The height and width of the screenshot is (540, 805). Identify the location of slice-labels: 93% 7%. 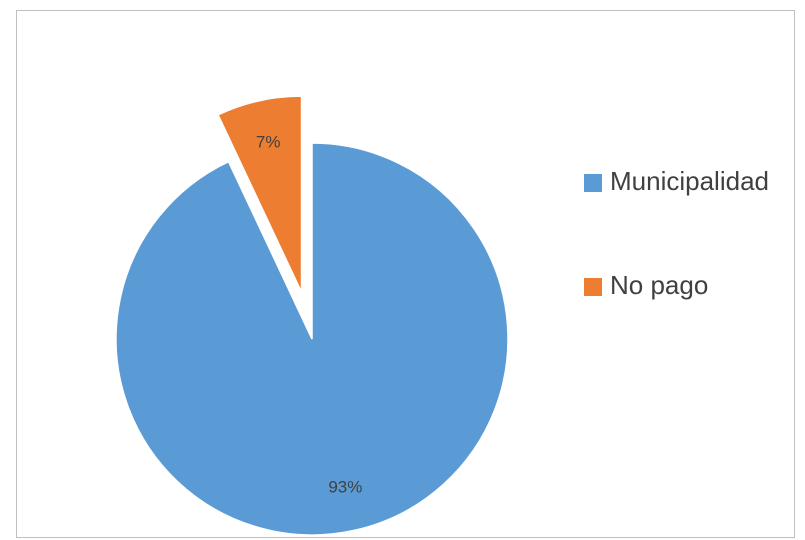
(309, 314).